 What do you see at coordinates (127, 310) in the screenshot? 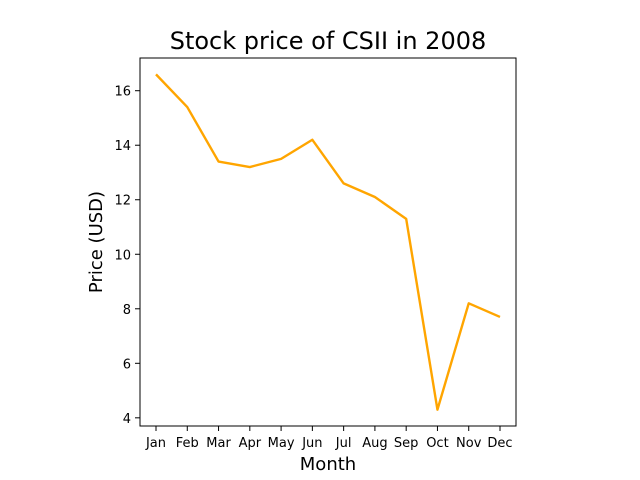
I see `y-tick-label: 8` at bounding box center [127, 310].